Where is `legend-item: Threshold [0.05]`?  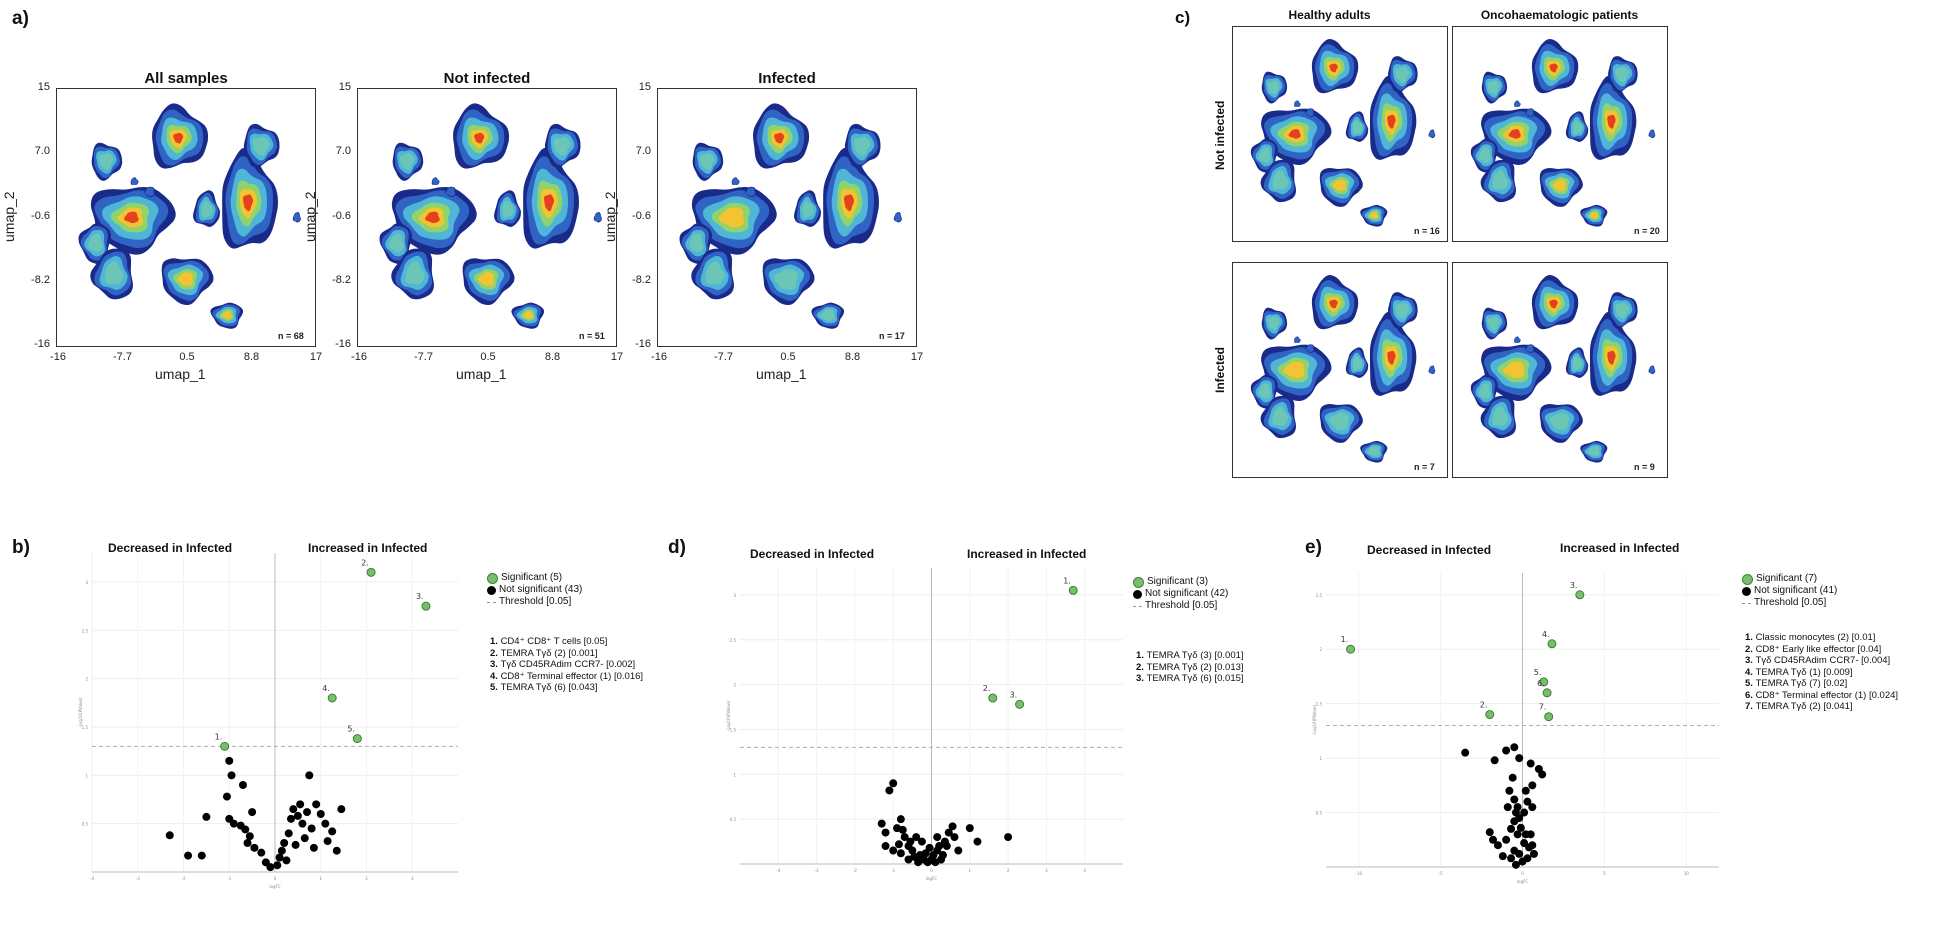 legend-item: Threshold [0.05] is located at coordinates (1180, 606).